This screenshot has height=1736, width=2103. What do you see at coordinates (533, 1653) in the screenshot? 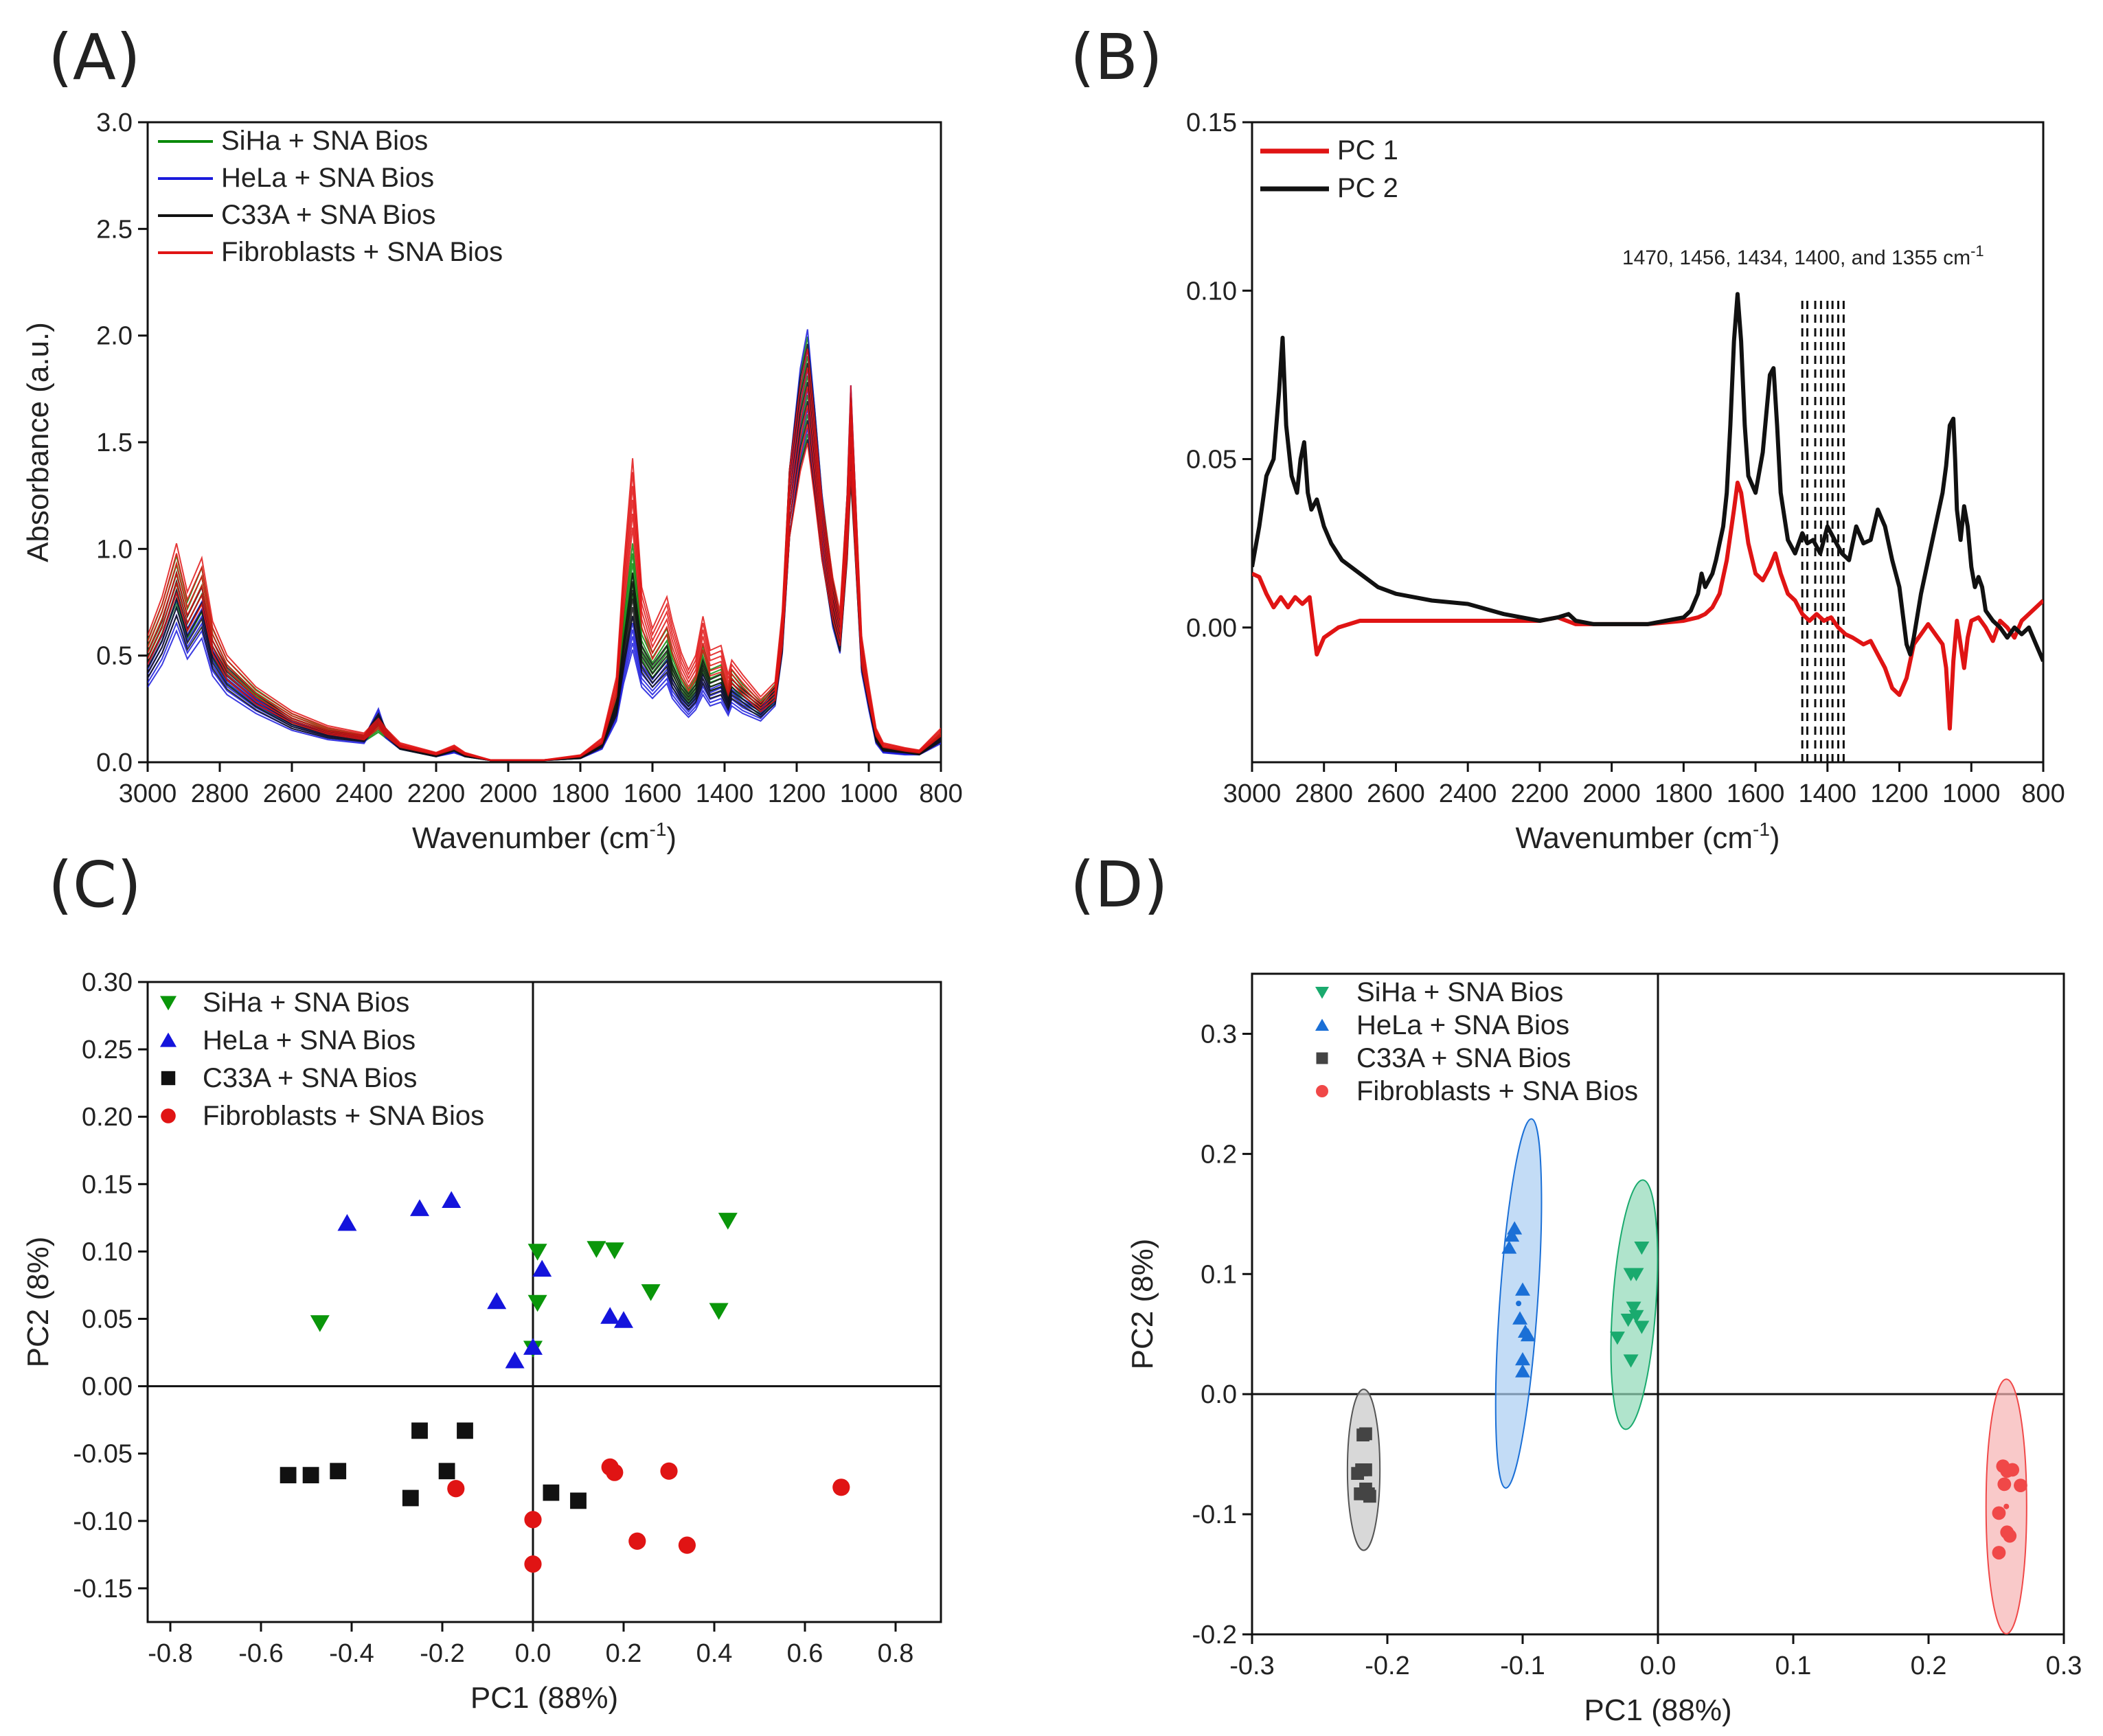
I see `x-tick-label: 0.0` at bounding box center [533, 1653].